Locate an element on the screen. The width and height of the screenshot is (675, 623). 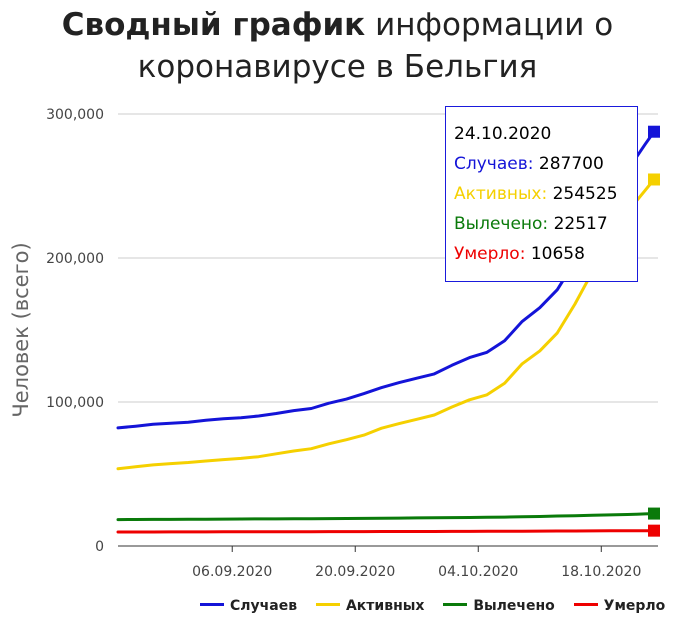
tooltip-value-recovered: 22517 is located at coordinates (580, 224).